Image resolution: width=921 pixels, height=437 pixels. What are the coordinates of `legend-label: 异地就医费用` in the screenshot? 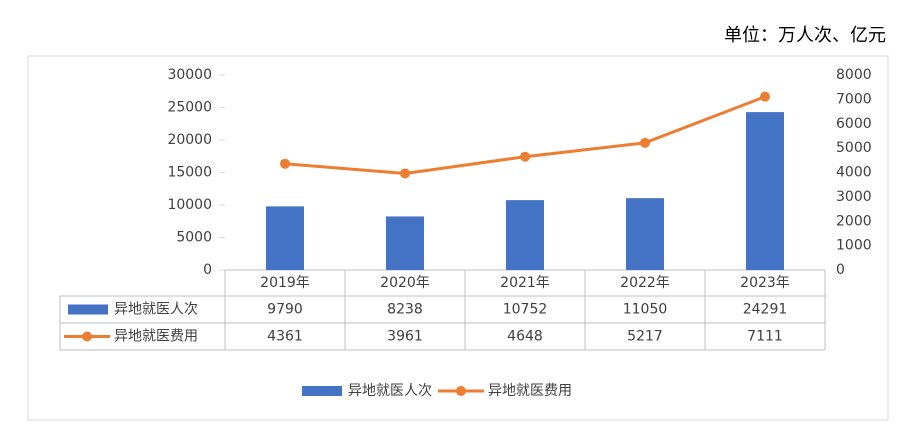 It's located at (530, 391).